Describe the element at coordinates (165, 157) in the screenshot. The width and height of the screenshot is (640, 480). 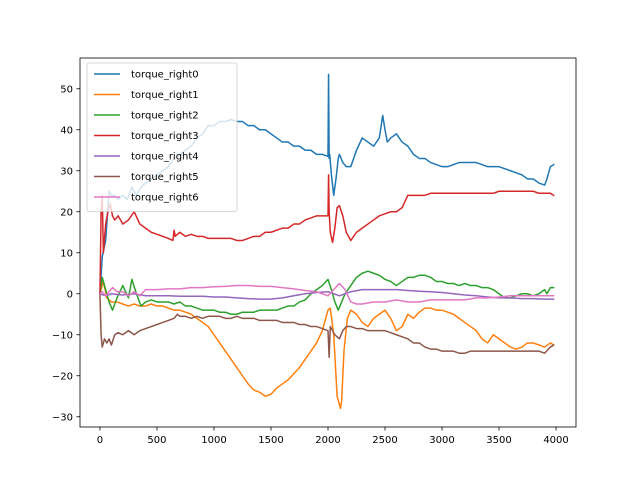
I see `legend-label: torque_right4` at that location.